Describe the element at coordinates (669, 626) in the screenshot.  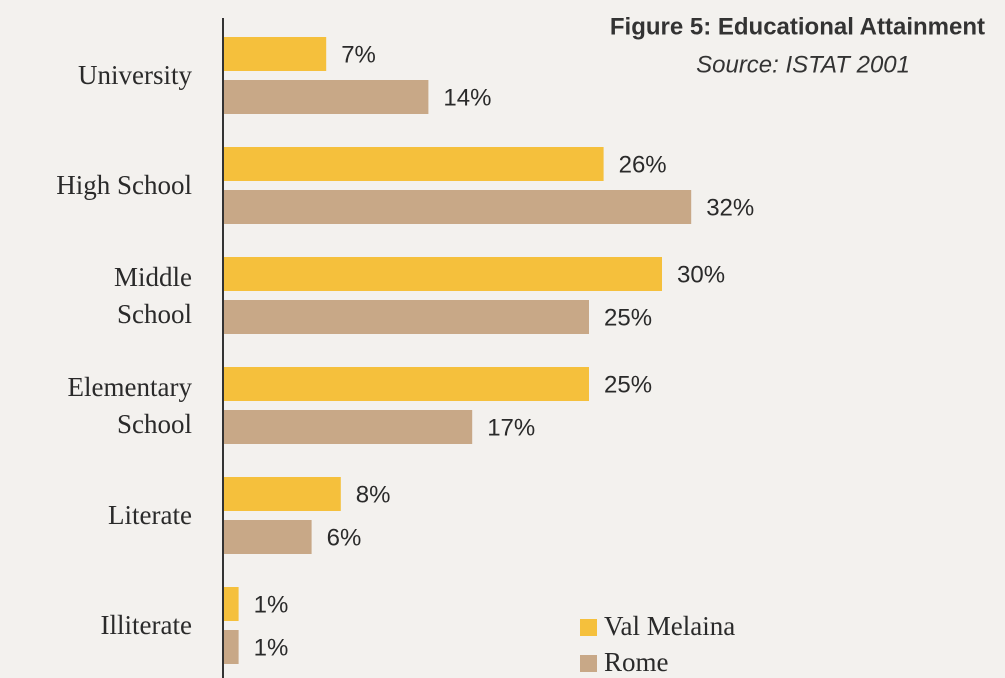
I see `legend-label: Val Melaina` at that location.